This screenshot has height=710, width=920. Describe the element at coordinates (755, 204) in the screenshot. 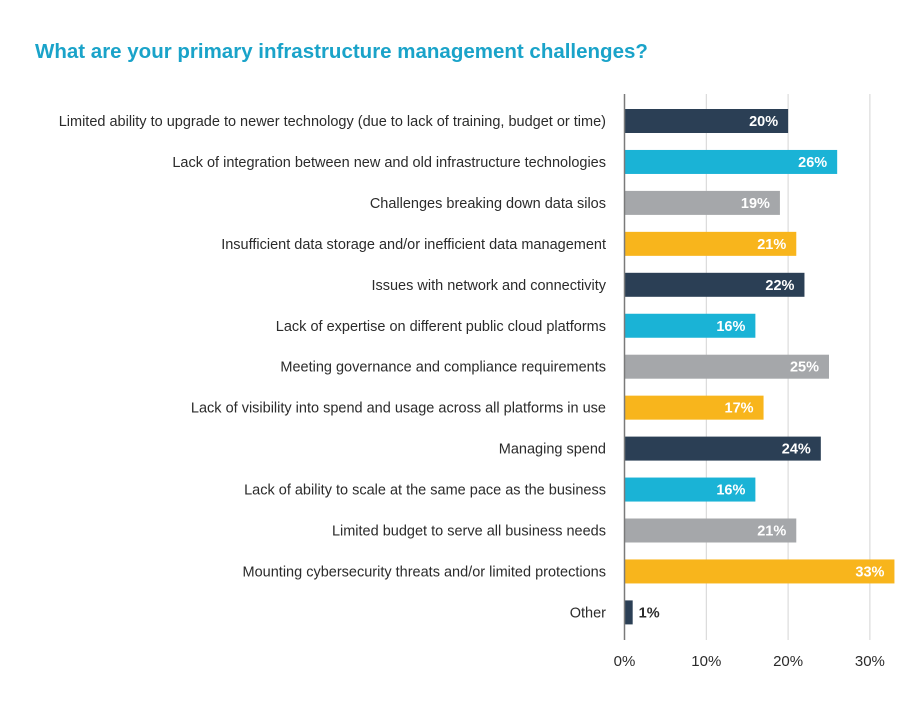

I see `data-label: 19%` at that location.